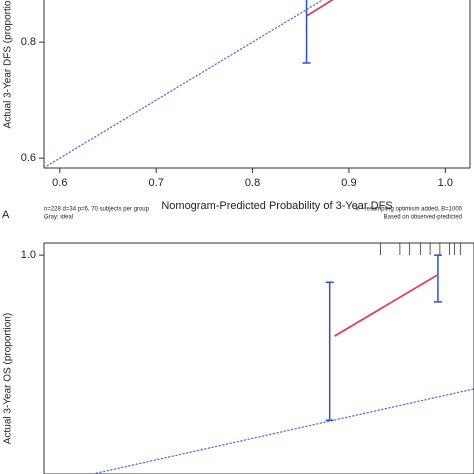  I want to click on panel-label: A, so click(6, 215).